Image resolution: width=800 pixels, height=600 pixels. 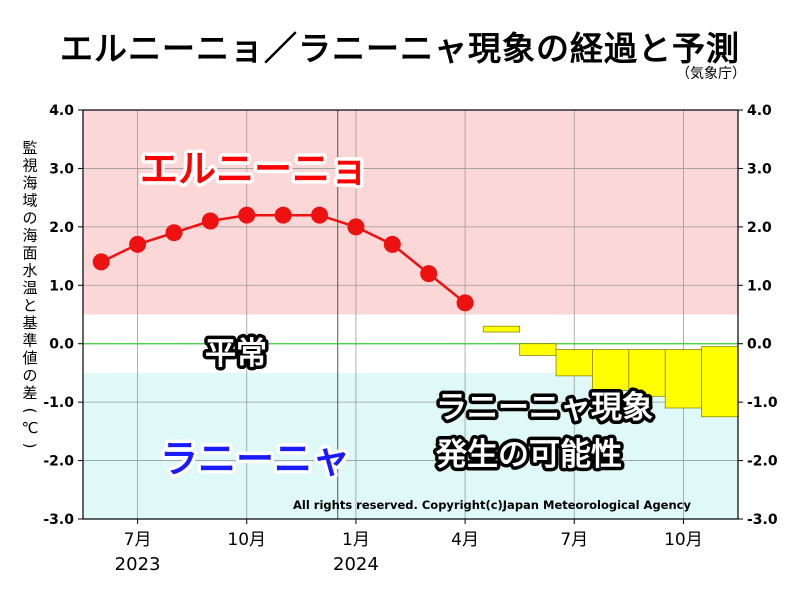 I want to click on y-tick-label-left: 0.0, so click(x=61, y=345).